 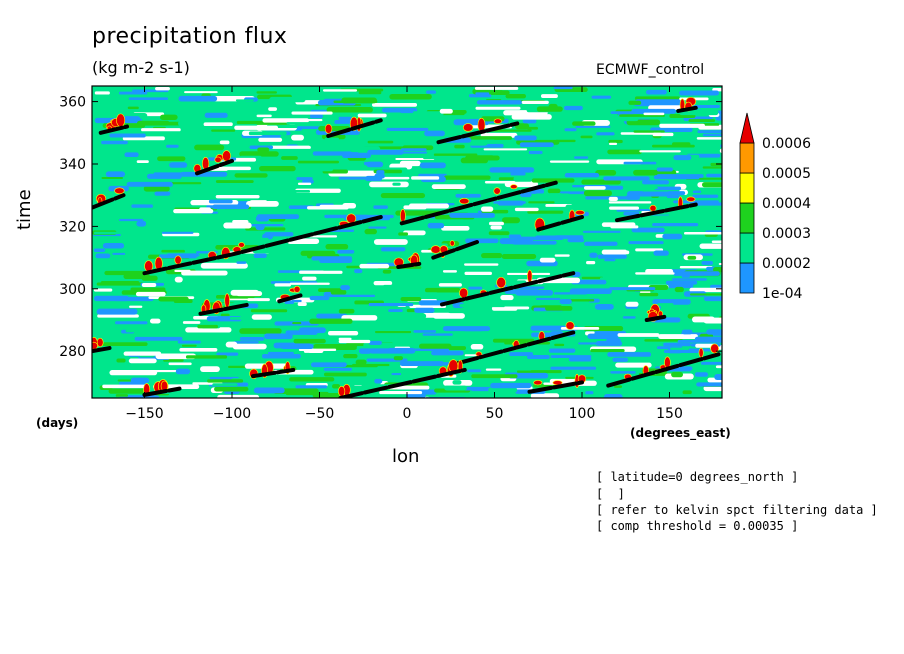 What do you see at coordinates (782, 294) in the screenshot?
I see `colorbar-label: 1e-04` at bounding box center [782, 294].